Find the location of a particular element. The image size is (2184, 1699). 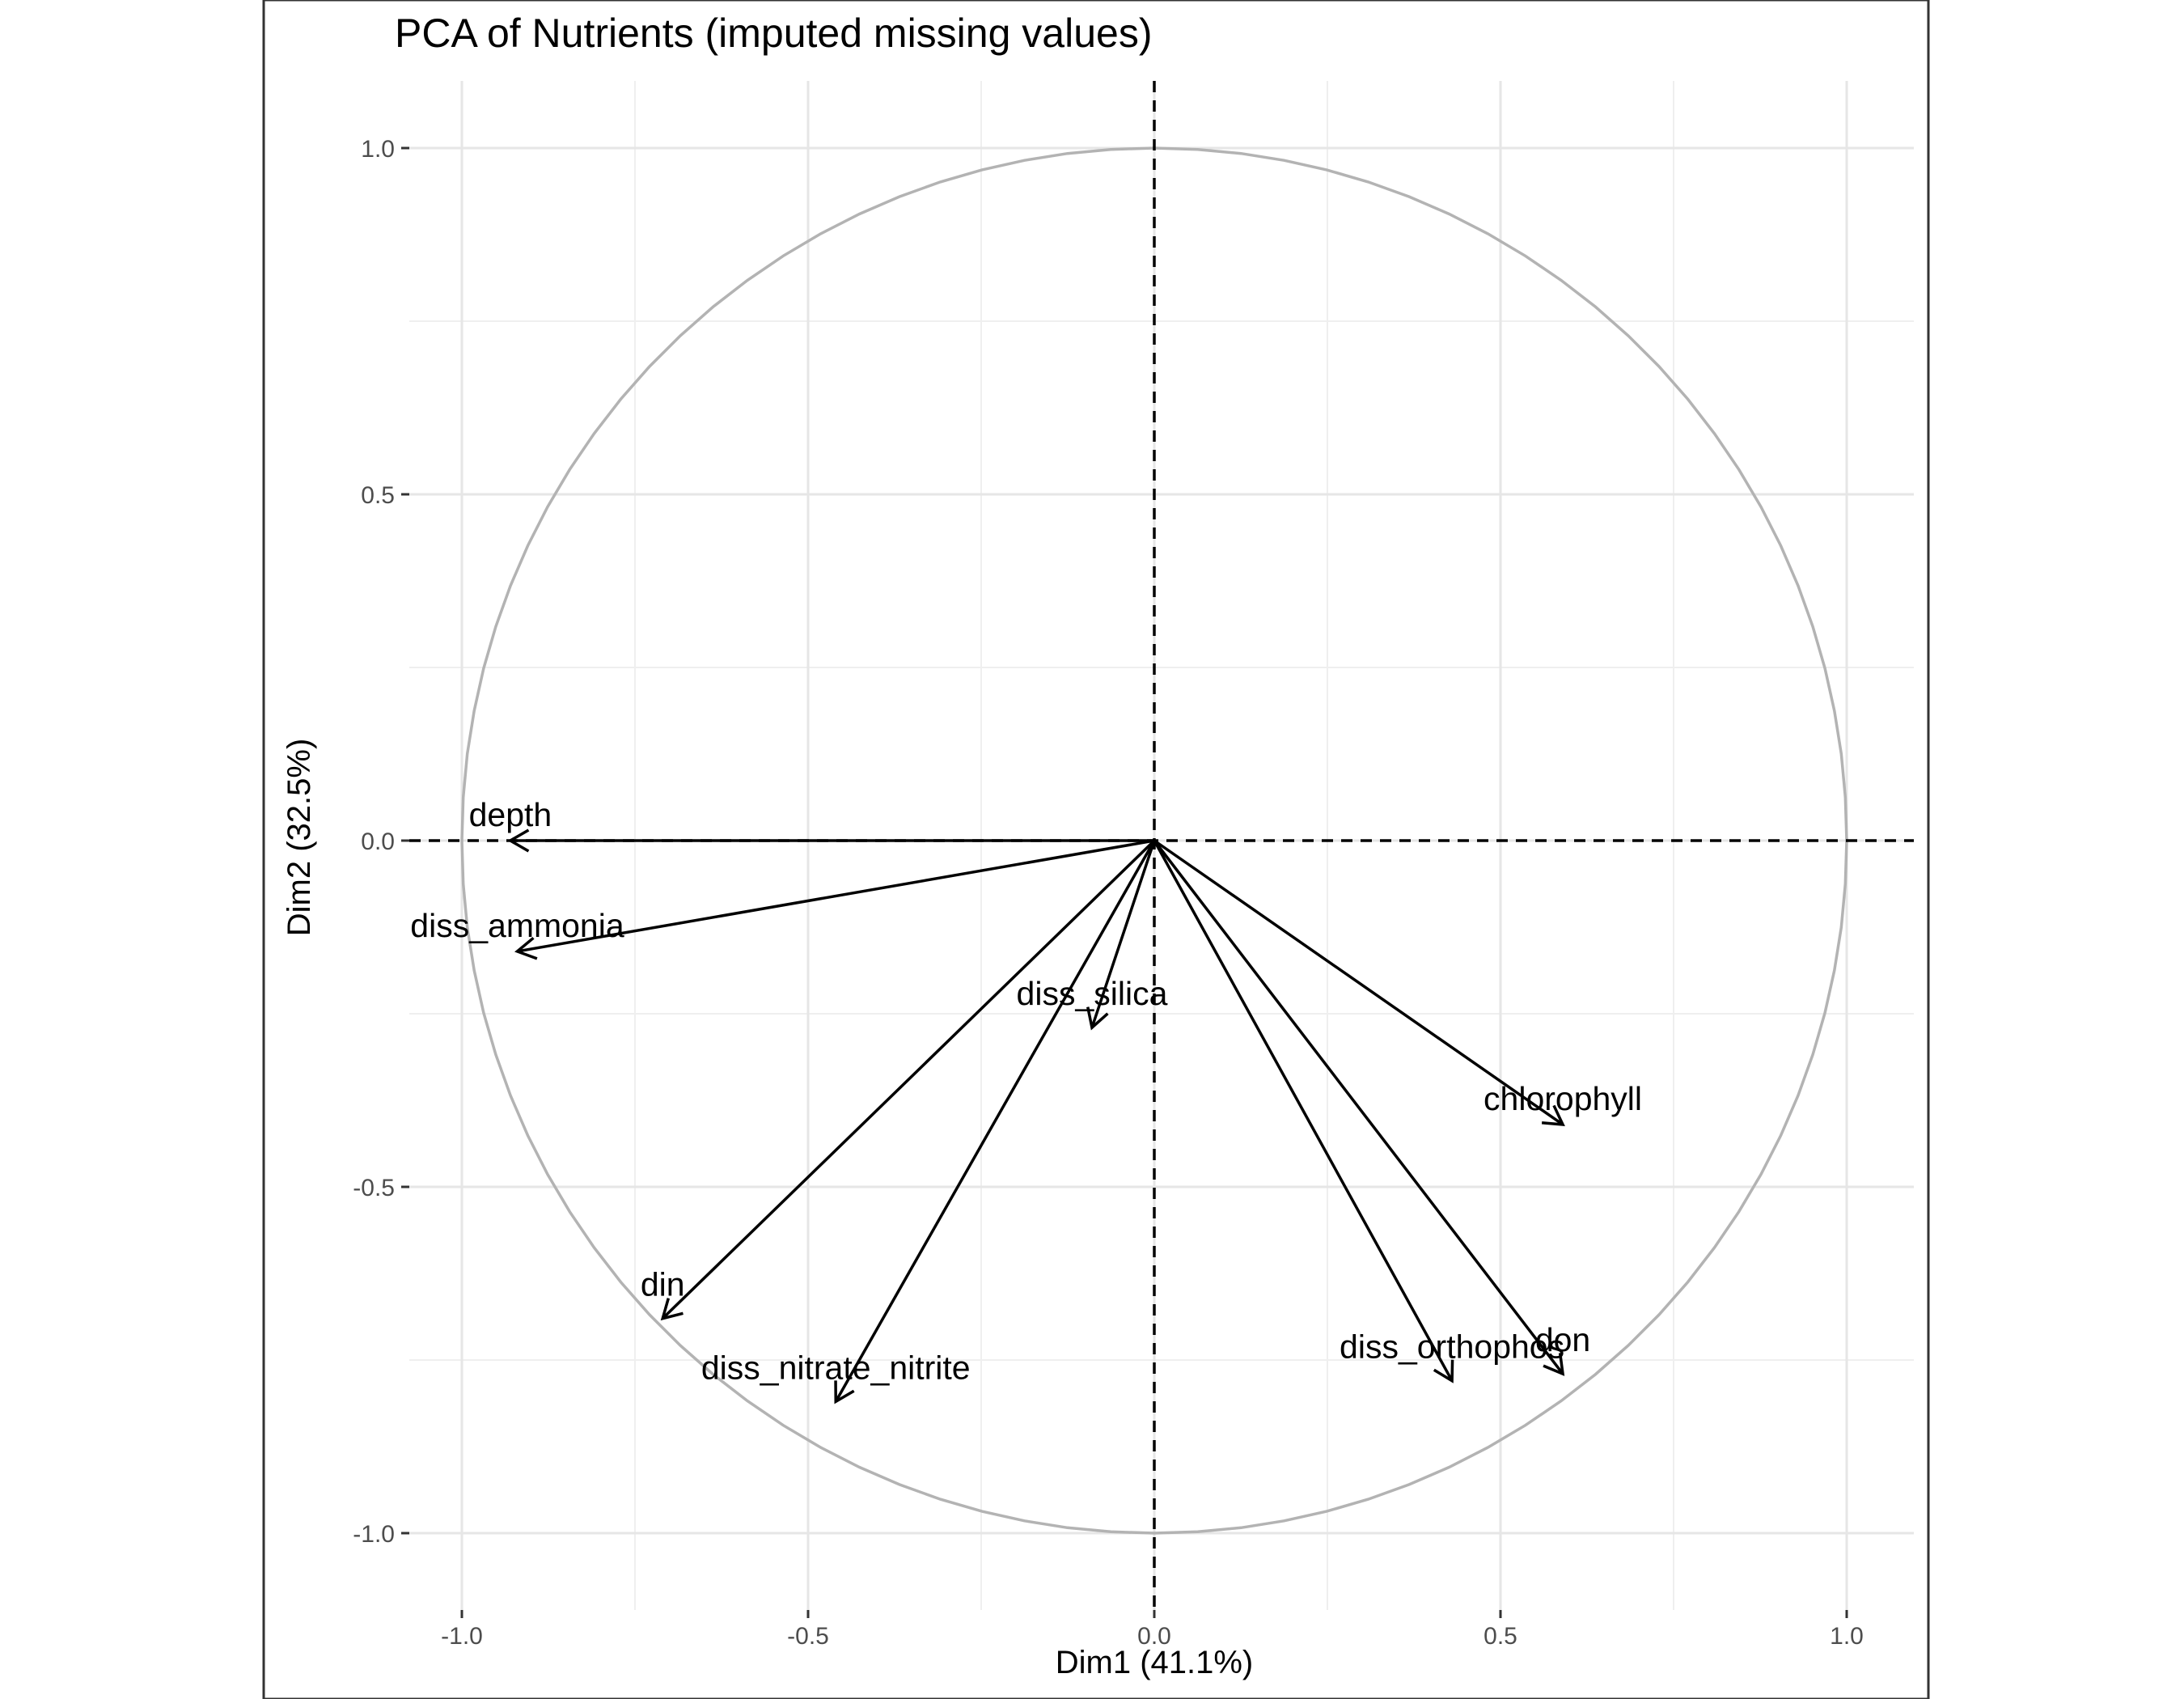

arrow-depth is located at coordinates (830, 841).